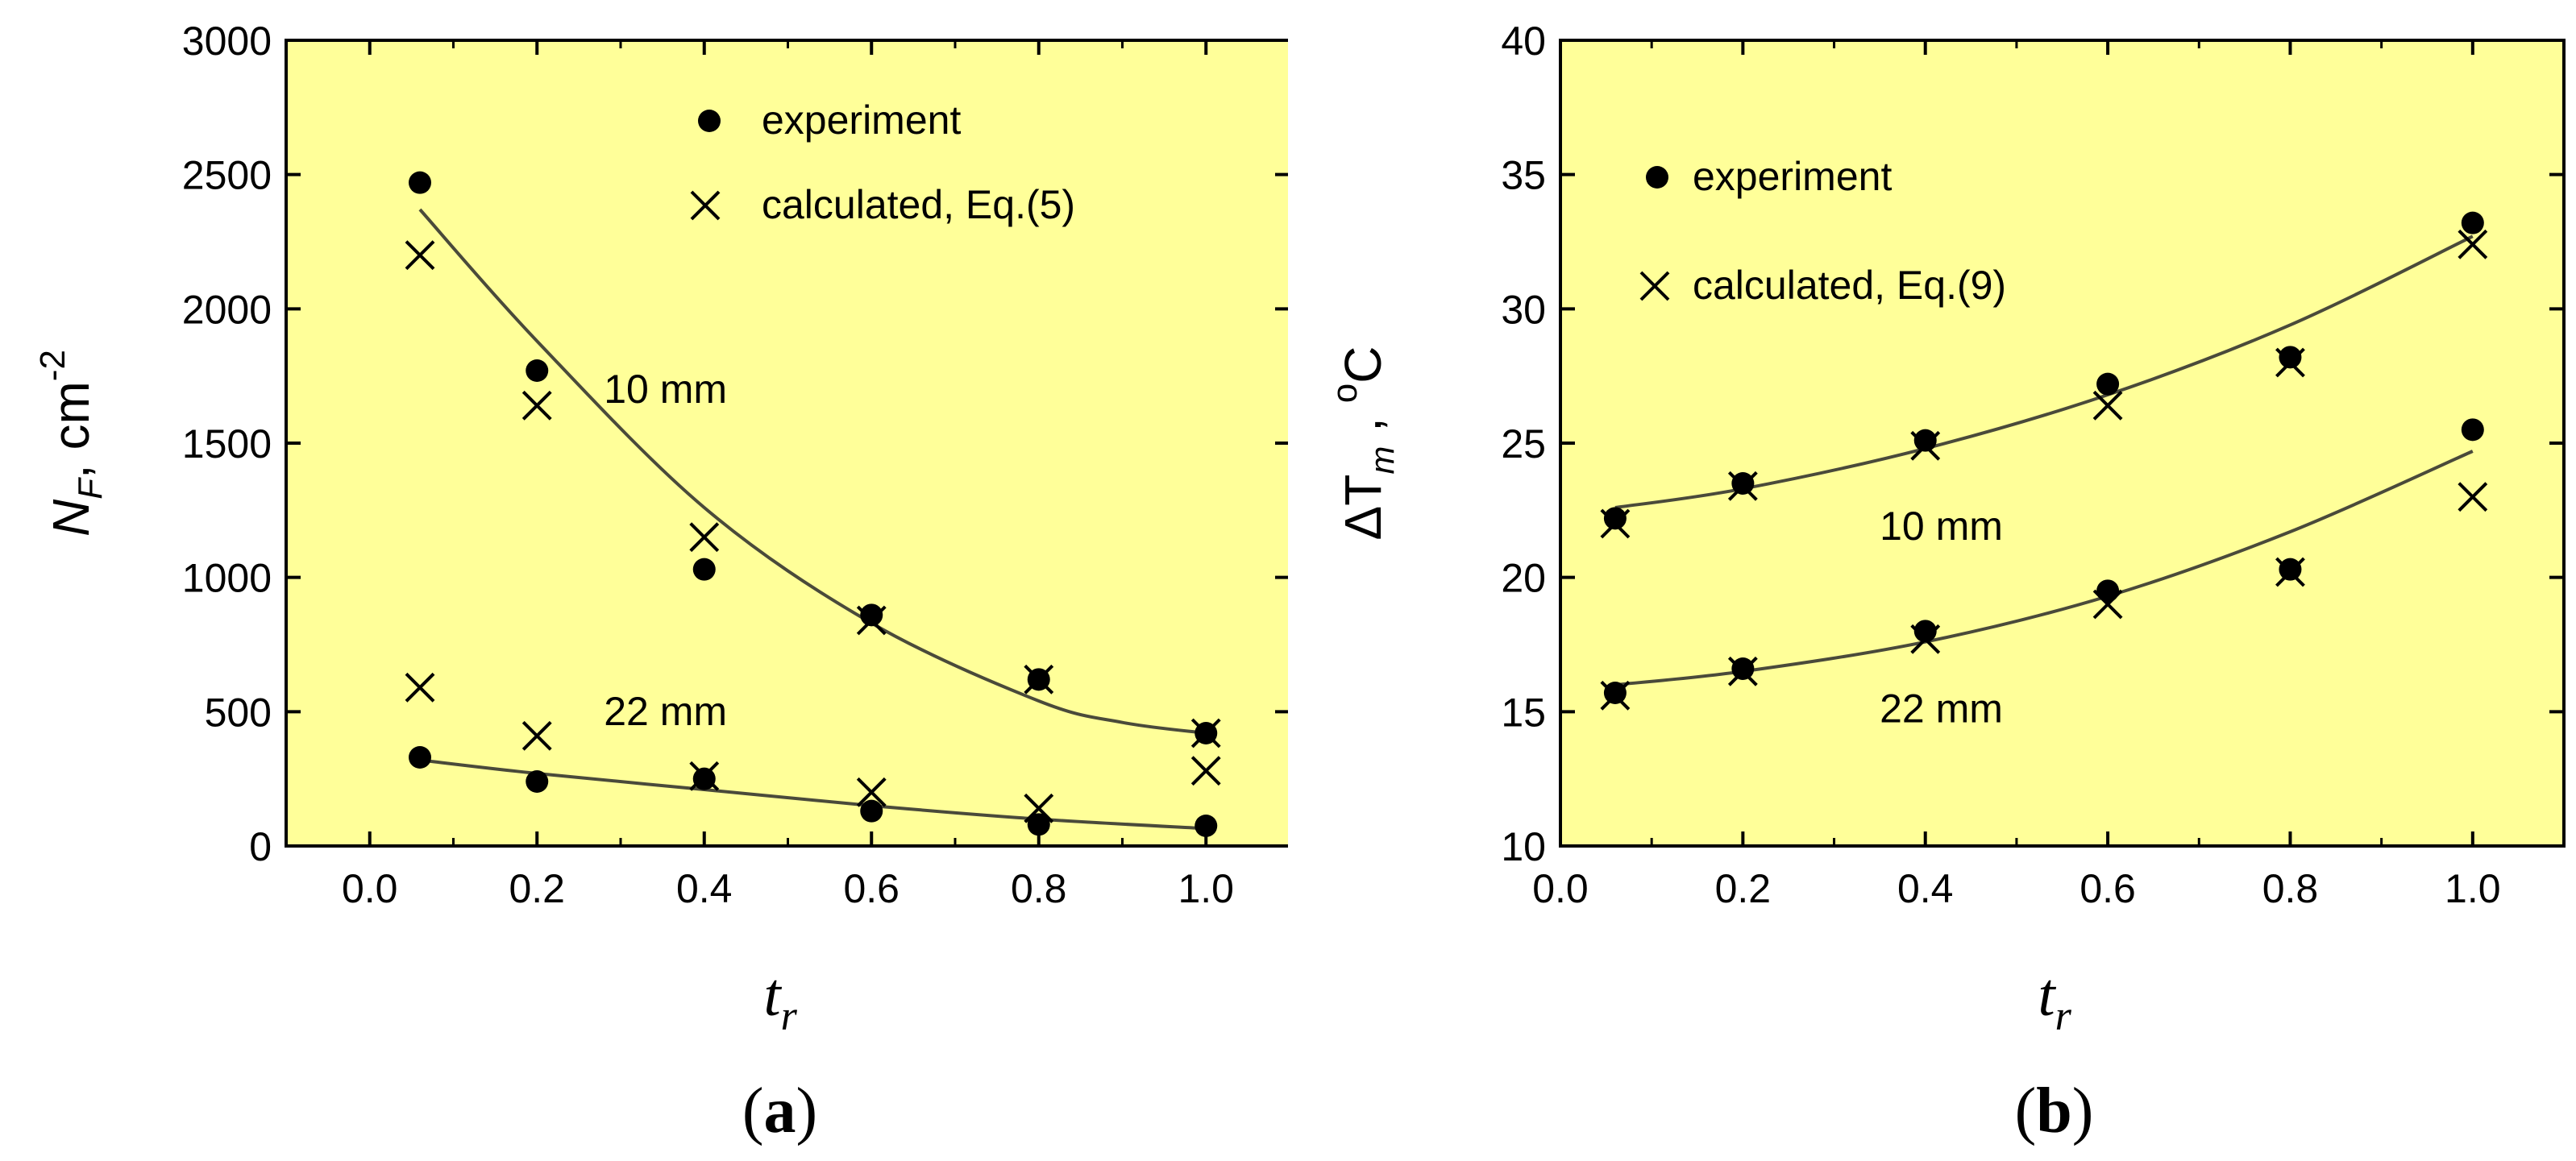 This screenshot has width=2576, height=1161. What do you see at coordinates (227, 175) in the screenshot?
I see `y-tick-label: 2500` at bounding box center [227, 175].